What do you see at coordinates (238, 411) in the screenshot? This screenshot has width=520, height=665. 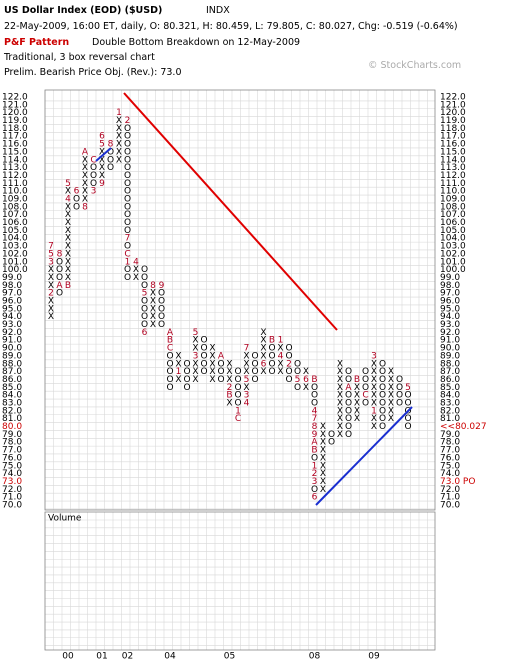 I see `month-marker: 1` at bounding box center [238, 411].